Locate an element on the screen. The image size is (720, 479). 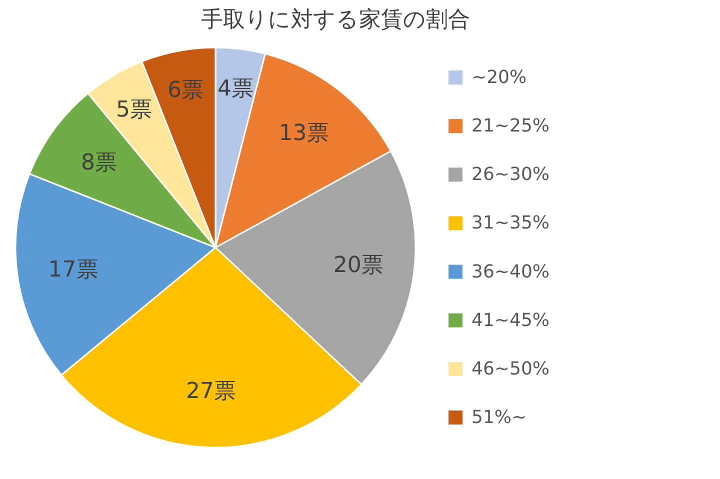
chart-title: 手取りに対する家賃の割合 is located at coordinates (335, 20).